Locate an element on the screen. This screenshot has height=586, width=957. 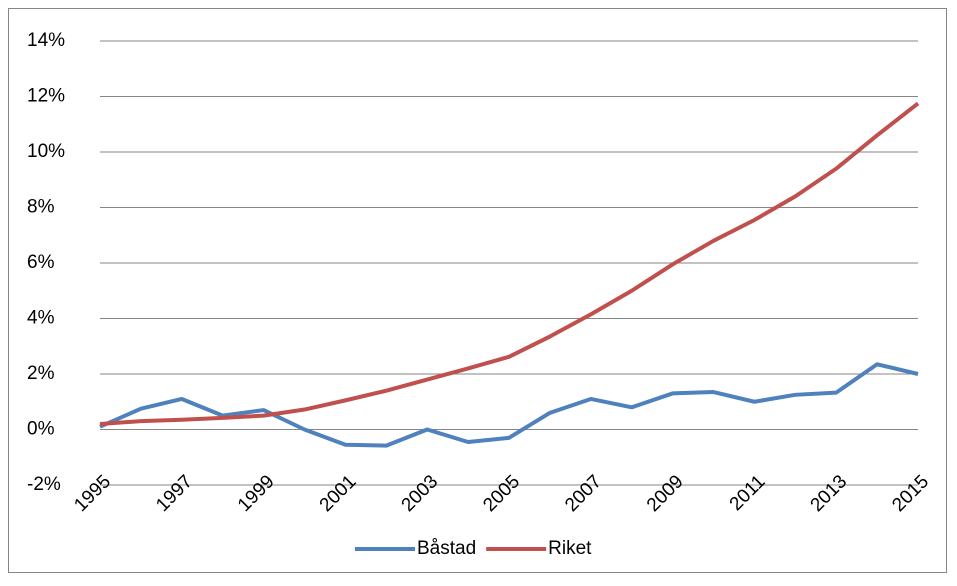
legend-label: Riket is located at coordinates (570, 548).